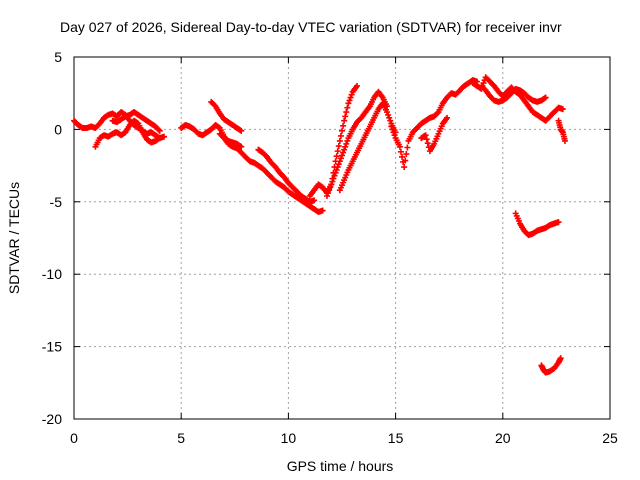 This screenshot has width=640, height=480. What do you see at coordinates (610, 438) in the screenshot?
I see `x-tick-label: 25` at bounding box center [610, 438].